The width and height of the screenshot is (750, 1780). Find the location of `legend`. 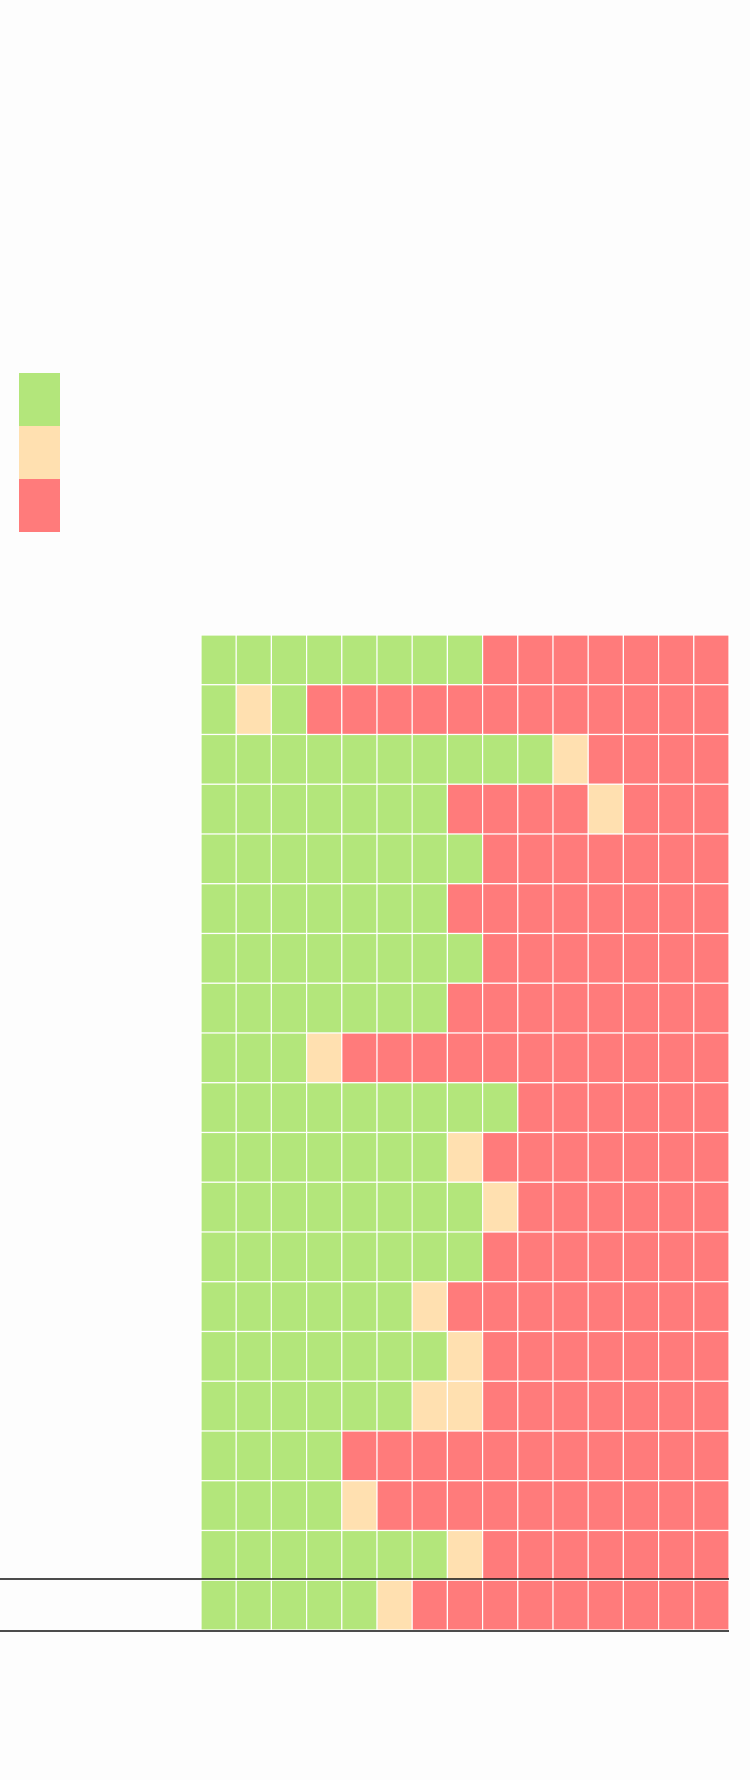

legend is located at coordinates (39, 452).